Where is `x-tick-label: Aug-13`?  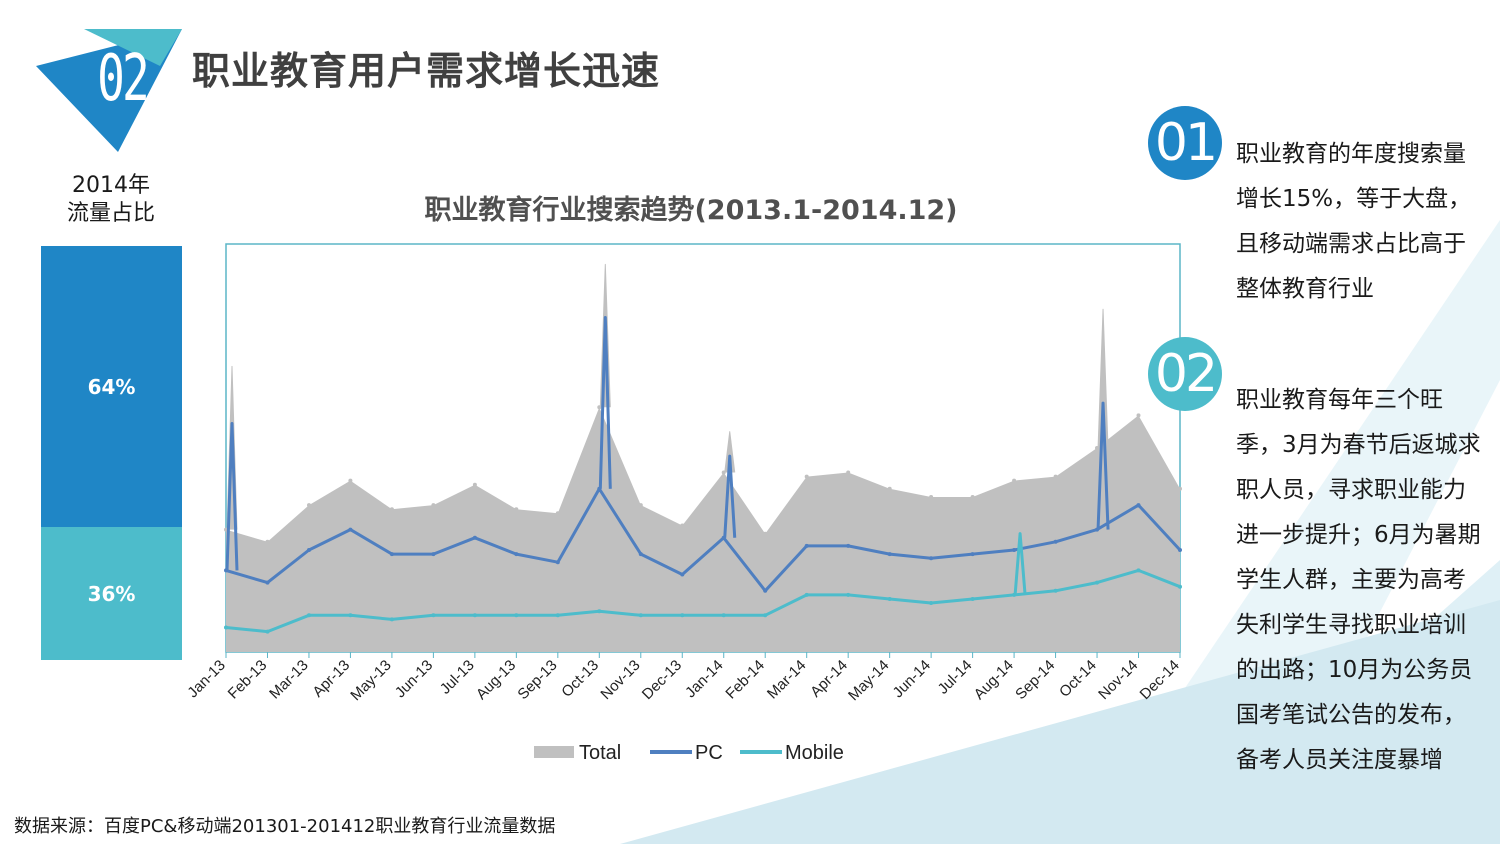
x-tick-label: Aug-13 is located at coordinates (496, 680).